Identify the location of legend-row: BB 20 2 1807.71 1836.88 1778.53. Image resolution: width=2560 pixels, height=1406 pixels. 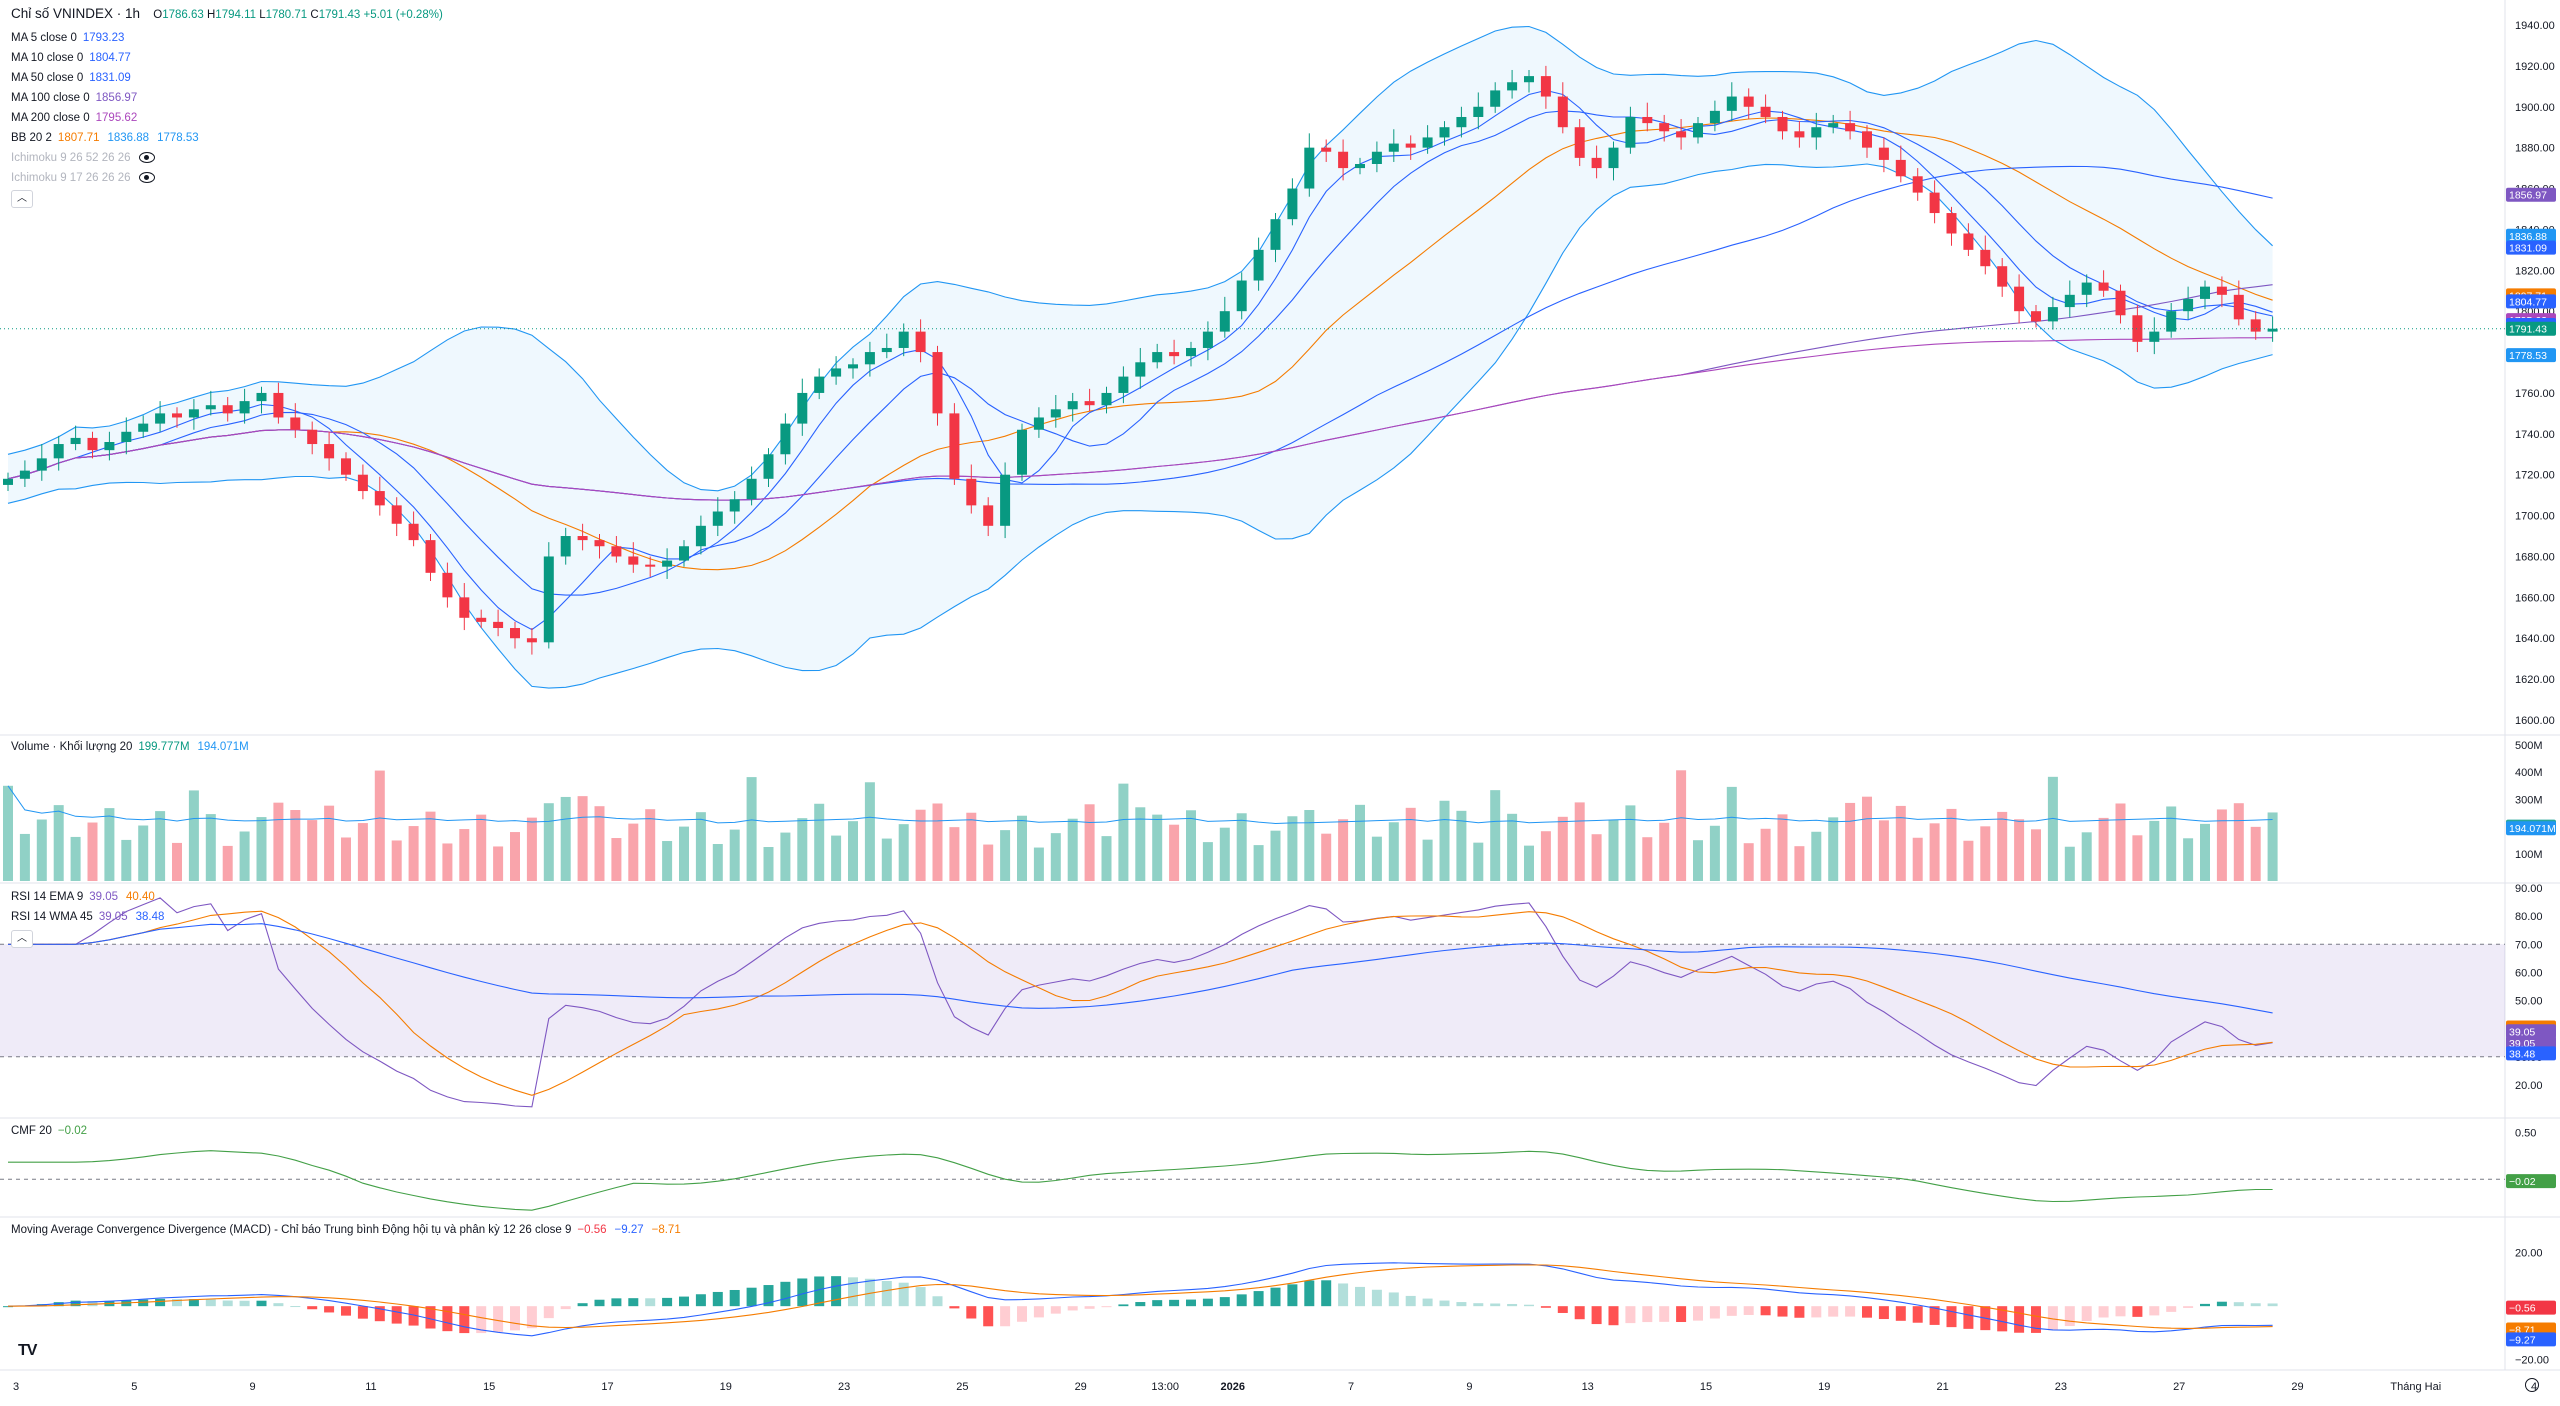
(105, 138).